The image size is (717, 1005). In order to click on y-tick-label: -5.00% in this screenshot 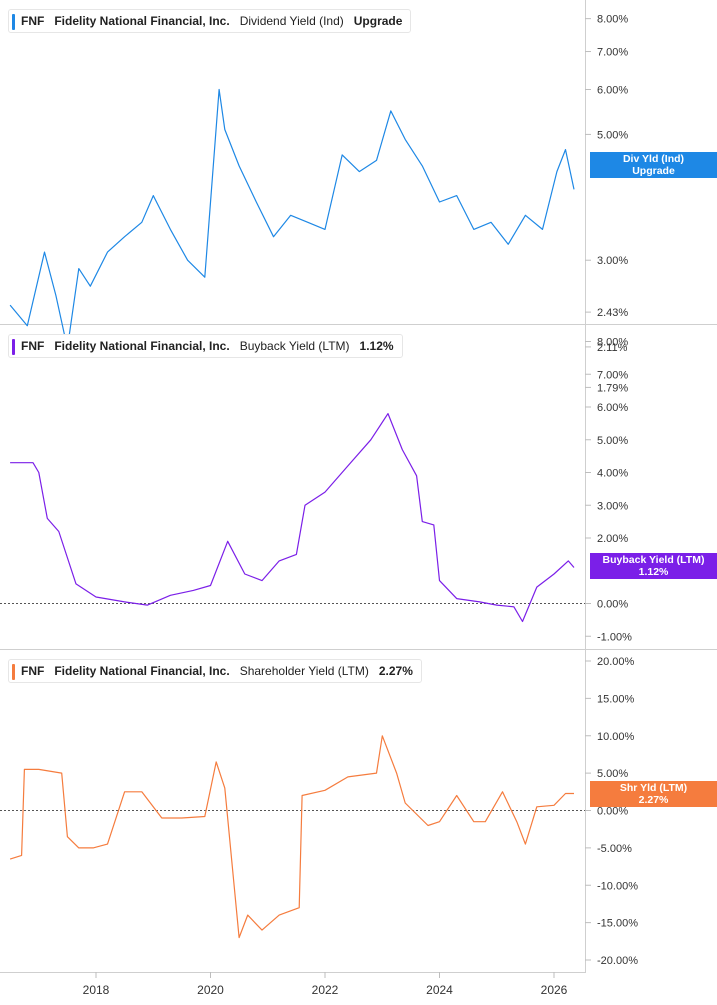, I will do `click(614, 849)`.